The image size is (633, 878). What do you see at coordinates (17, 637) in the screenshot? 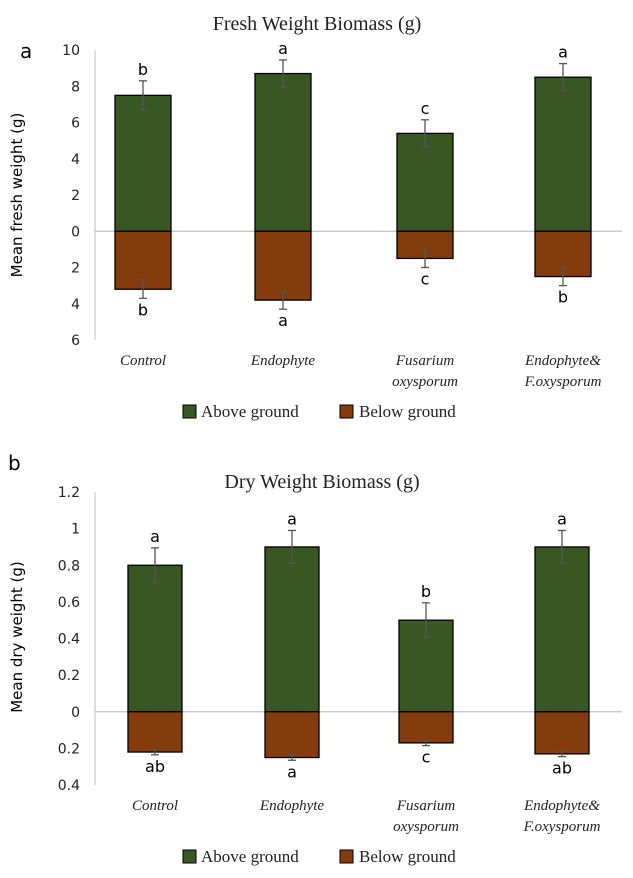
I see `y-axis-label: Mean dry weight (g)` at bounding box center [17, 637].